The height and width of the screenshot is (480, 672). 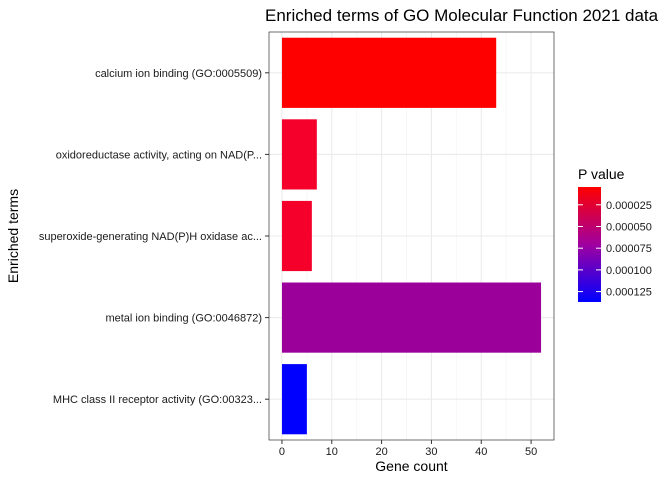 I want to click on legend-tick-label: 0.000050, so click(x=629, y=227).